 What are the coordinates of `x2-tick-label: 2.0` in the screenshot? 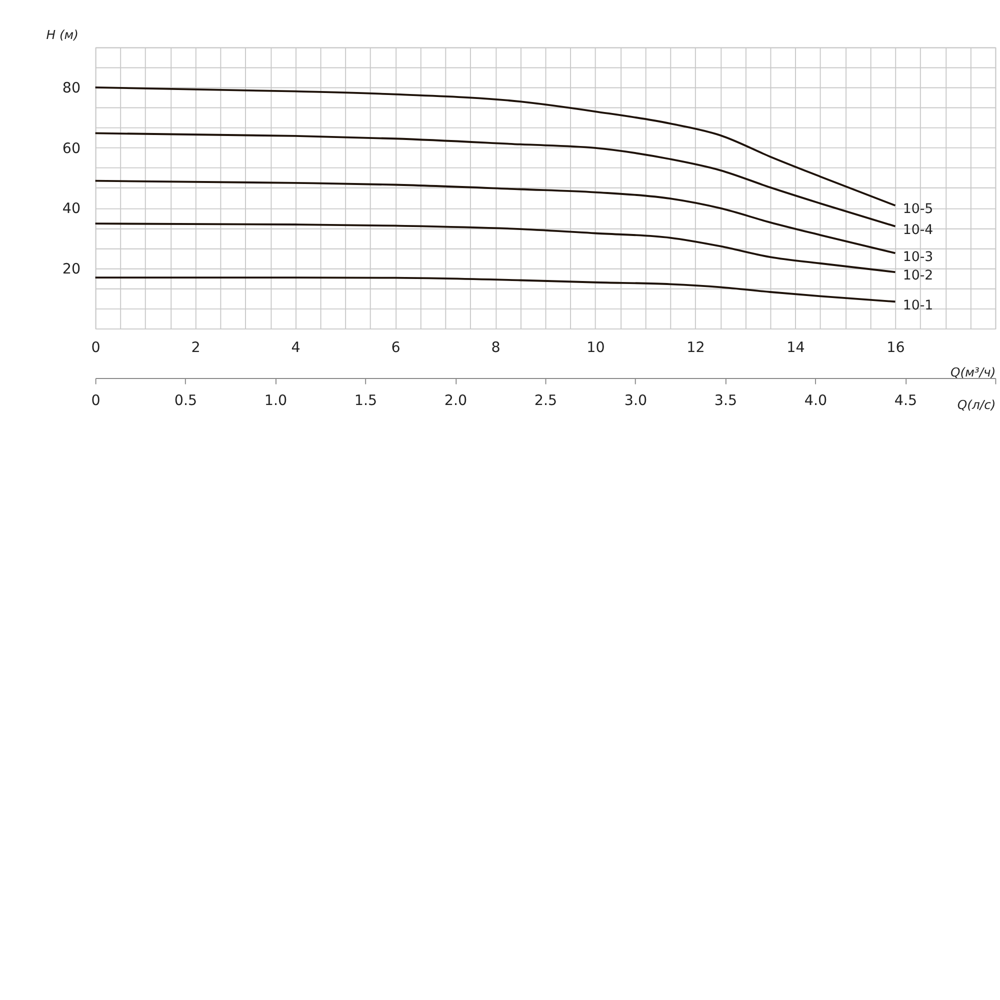 It's located at (456, 401).